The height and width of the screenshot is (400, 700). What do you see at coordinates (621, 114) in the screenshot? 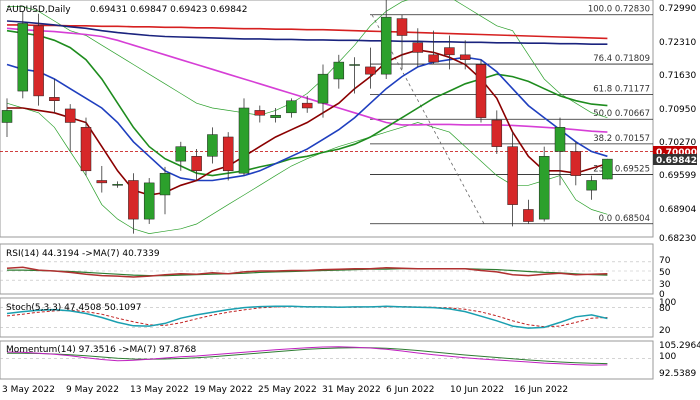
I see `fib-label: 50.0 0.70667` at bounding box center [621, 114].